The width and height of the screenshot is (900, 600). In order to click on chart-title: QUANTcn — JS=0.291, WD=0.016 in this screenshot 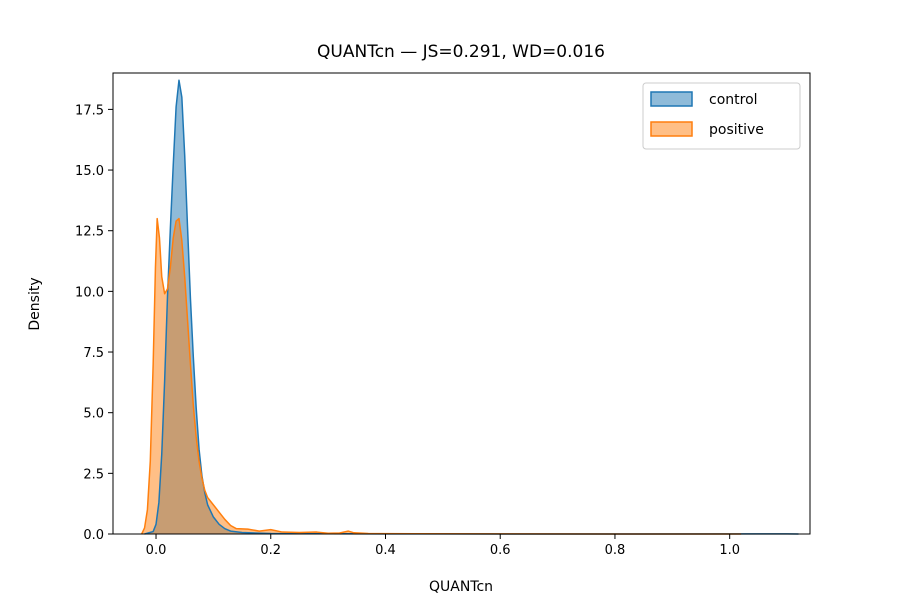, I will do `click(461, 52)`.